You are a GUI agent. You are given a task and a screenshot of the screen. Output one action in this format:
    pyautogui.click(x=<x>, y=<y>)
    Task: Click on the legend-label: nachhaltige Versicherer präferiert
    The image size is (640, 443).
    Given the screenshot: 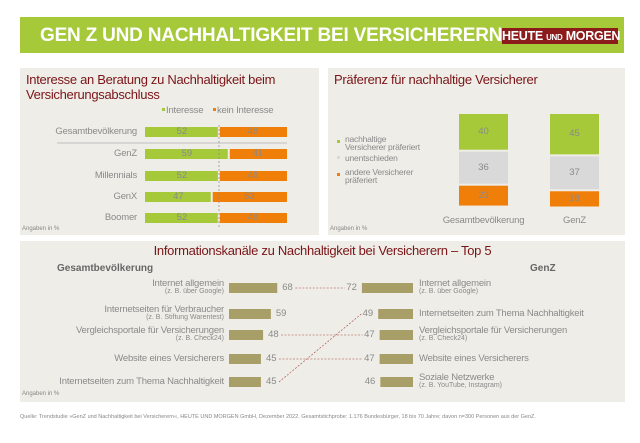 What is the action you would take?
    pyautogui.click(x=382, y=143)
    